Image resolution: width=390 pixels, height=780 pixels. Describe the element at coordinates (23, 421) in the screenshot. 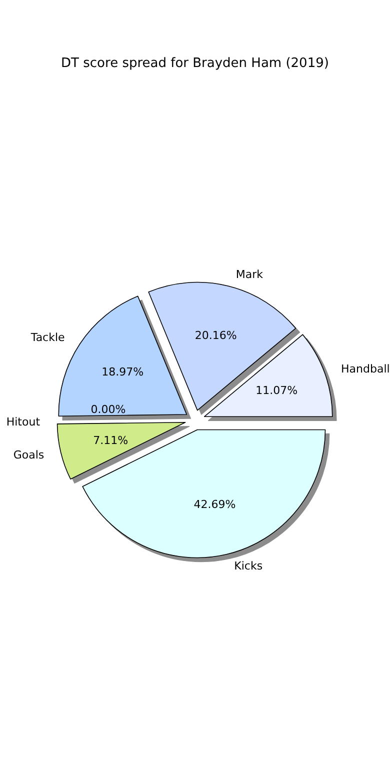

I see `category-label: Hitout` at that location.